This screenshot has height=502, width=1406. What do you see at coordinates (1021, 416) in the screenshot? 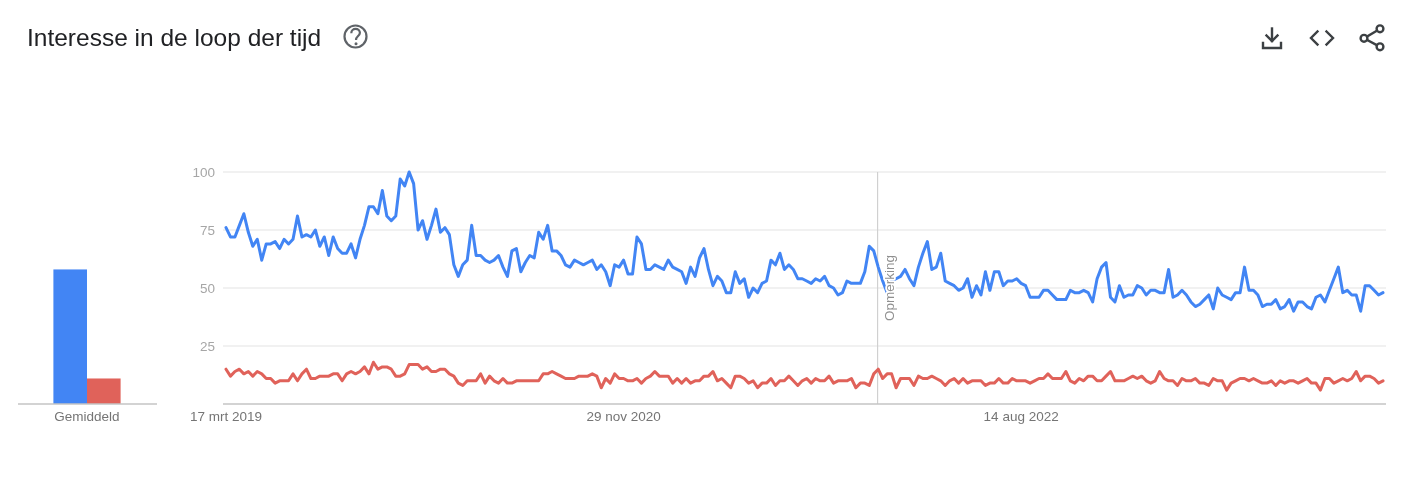
I see `x-tick-label: 14 aug 2022` at bounding box center [1021, 416].